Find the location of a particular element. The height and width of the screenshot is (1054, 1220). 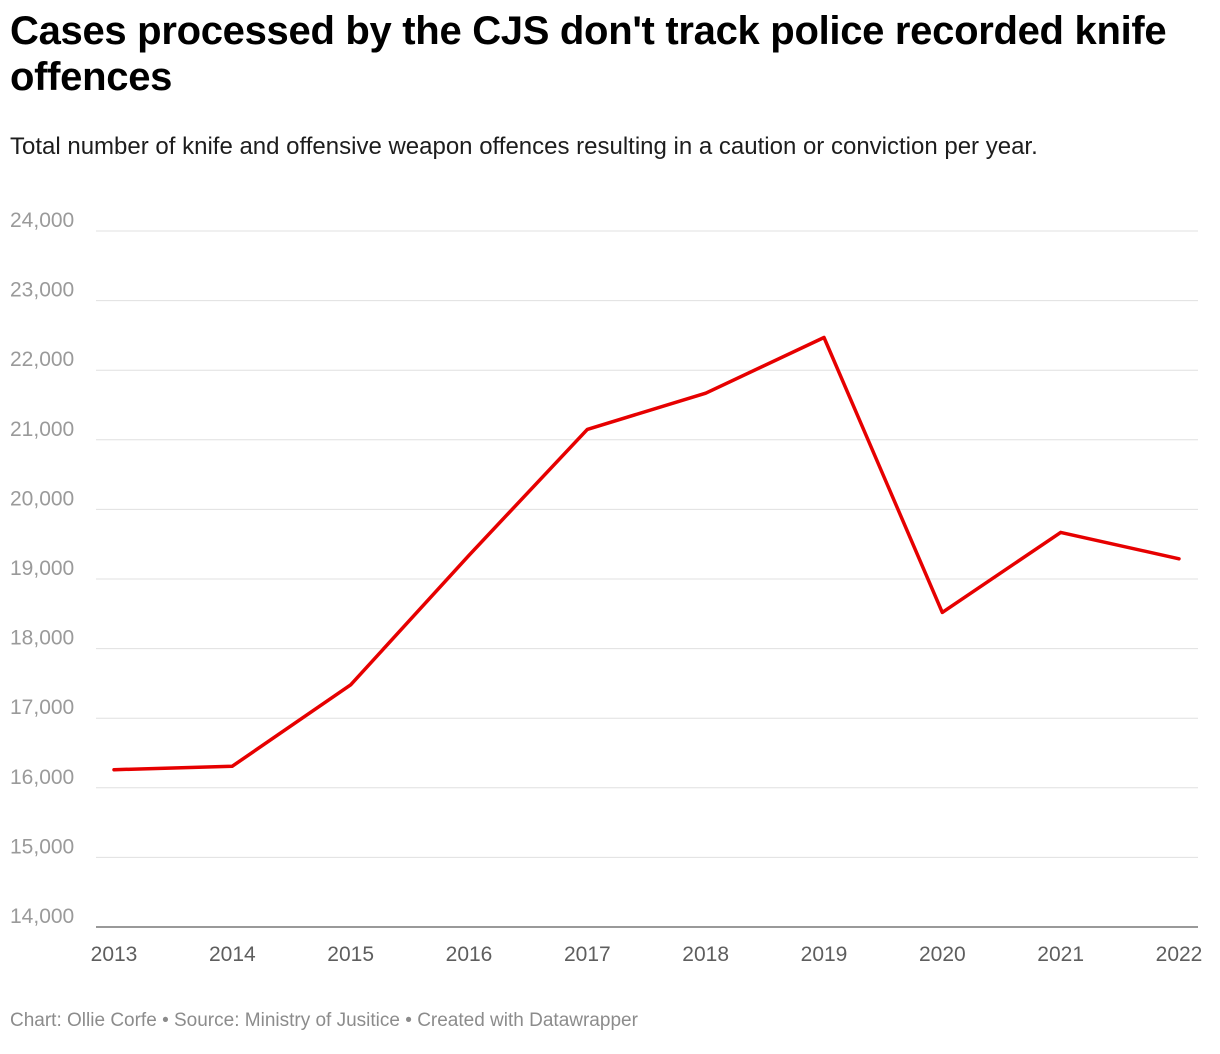

footer-author: Ollie Corfe is located at coordinates (112, 1020).